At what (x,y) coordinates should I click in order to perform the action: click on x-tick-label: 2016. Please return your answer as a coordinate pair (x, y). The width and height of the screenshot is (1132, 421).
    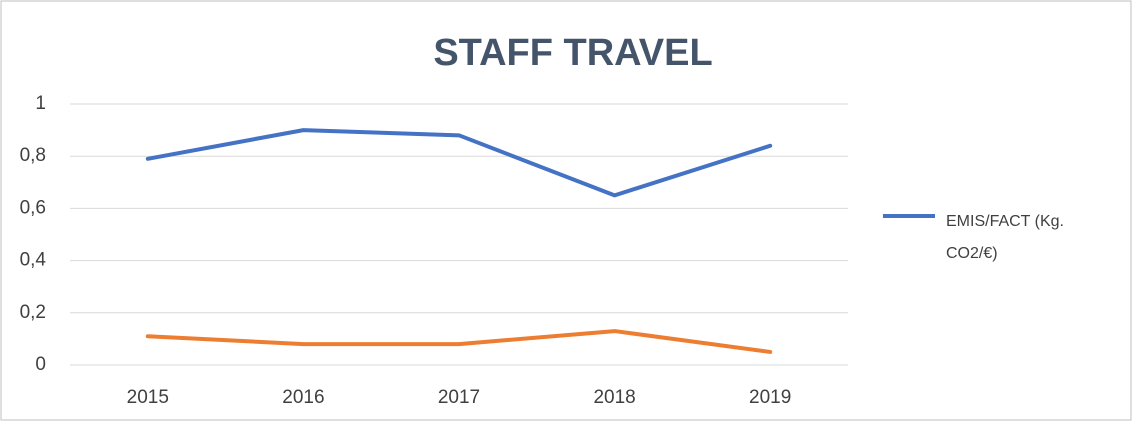
    Looking at the image, I should click on (303, 397).